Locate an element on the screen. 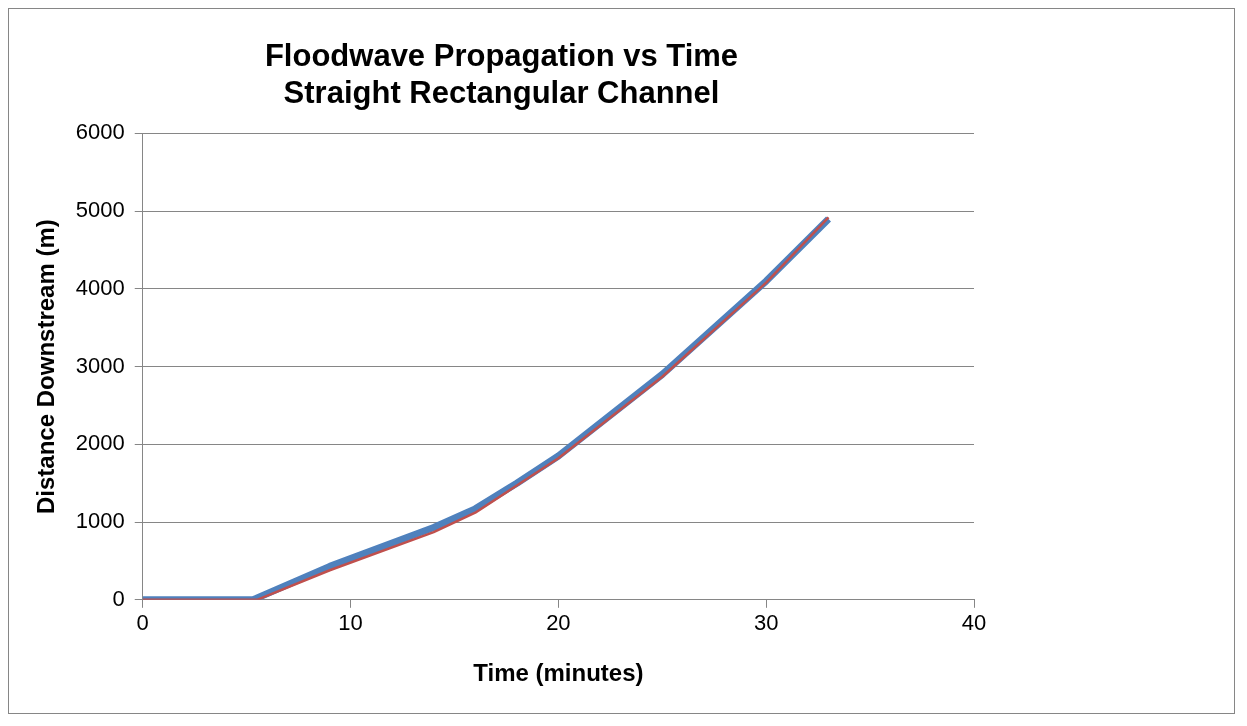 This screenshot has width=1247, height=726. text: Floodwave Propagation vs Time is located at coordinates (501, 56).